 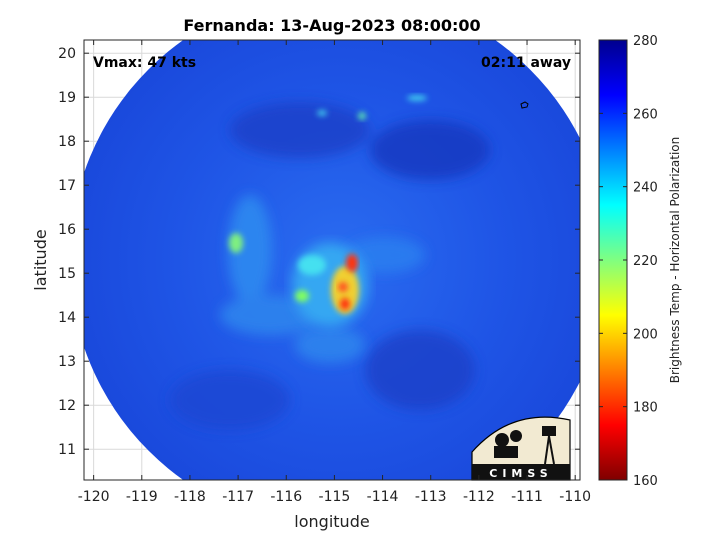 I want to click on x-tick-label: -111, so click(x=527, y=497).